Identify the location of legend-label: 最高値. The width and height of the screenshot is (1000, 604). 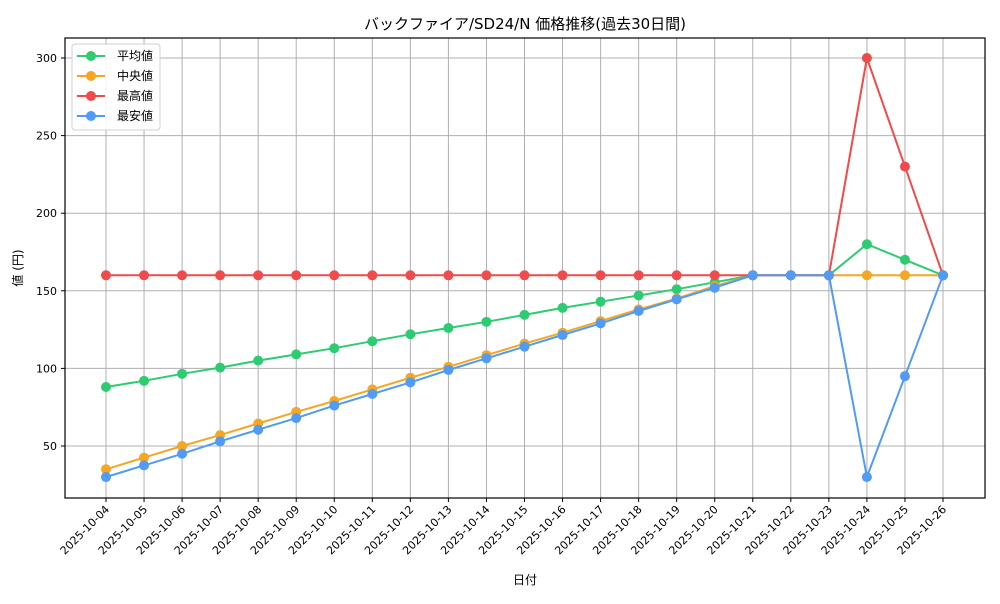
(135, 95).